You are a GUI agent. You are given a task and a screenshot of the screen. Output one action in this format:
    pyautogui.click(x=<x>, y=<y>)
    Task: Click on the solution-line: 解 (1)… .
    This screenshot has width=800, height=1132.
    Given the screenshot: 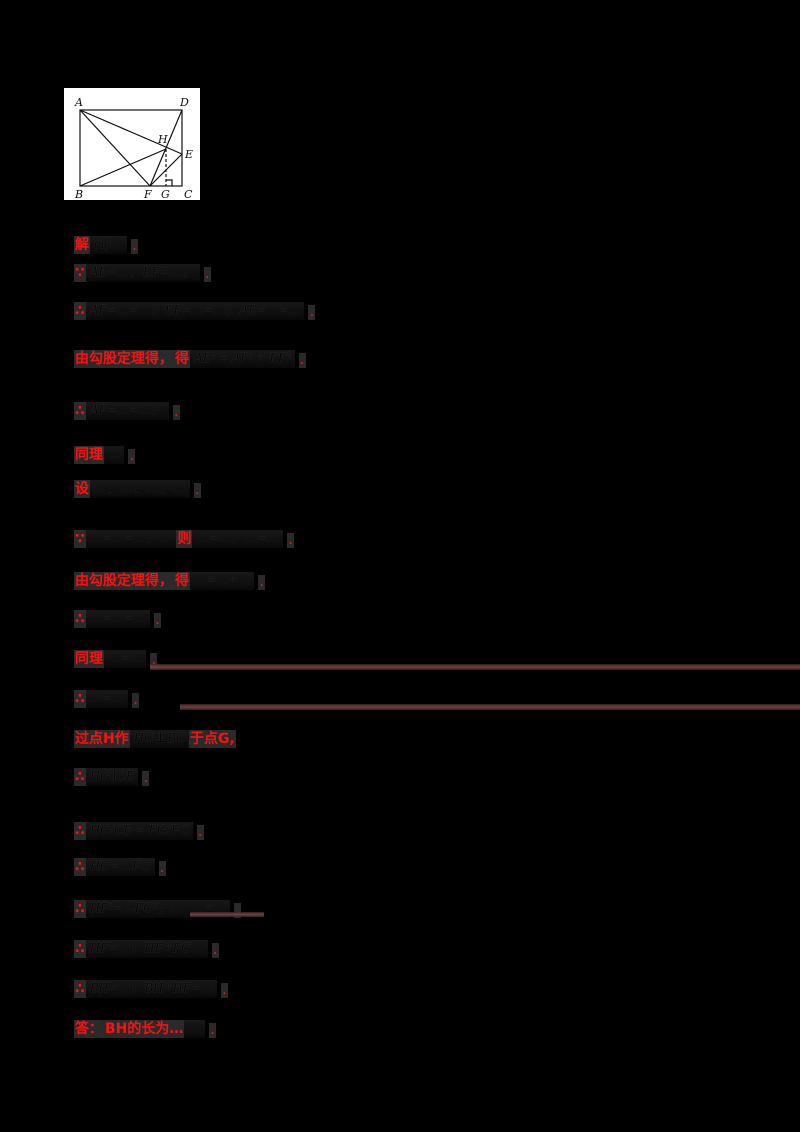 What is the action you would take?
    pyautogui.click(x=106, y=243)
    